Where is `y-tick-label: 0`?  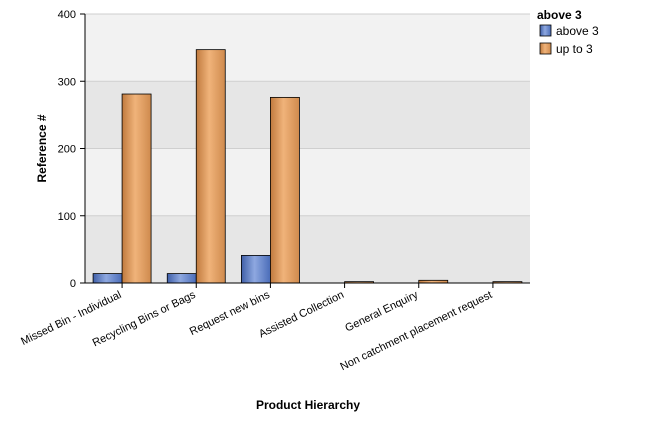 y-tick-label: 0 is located at coordinates (73, 284).